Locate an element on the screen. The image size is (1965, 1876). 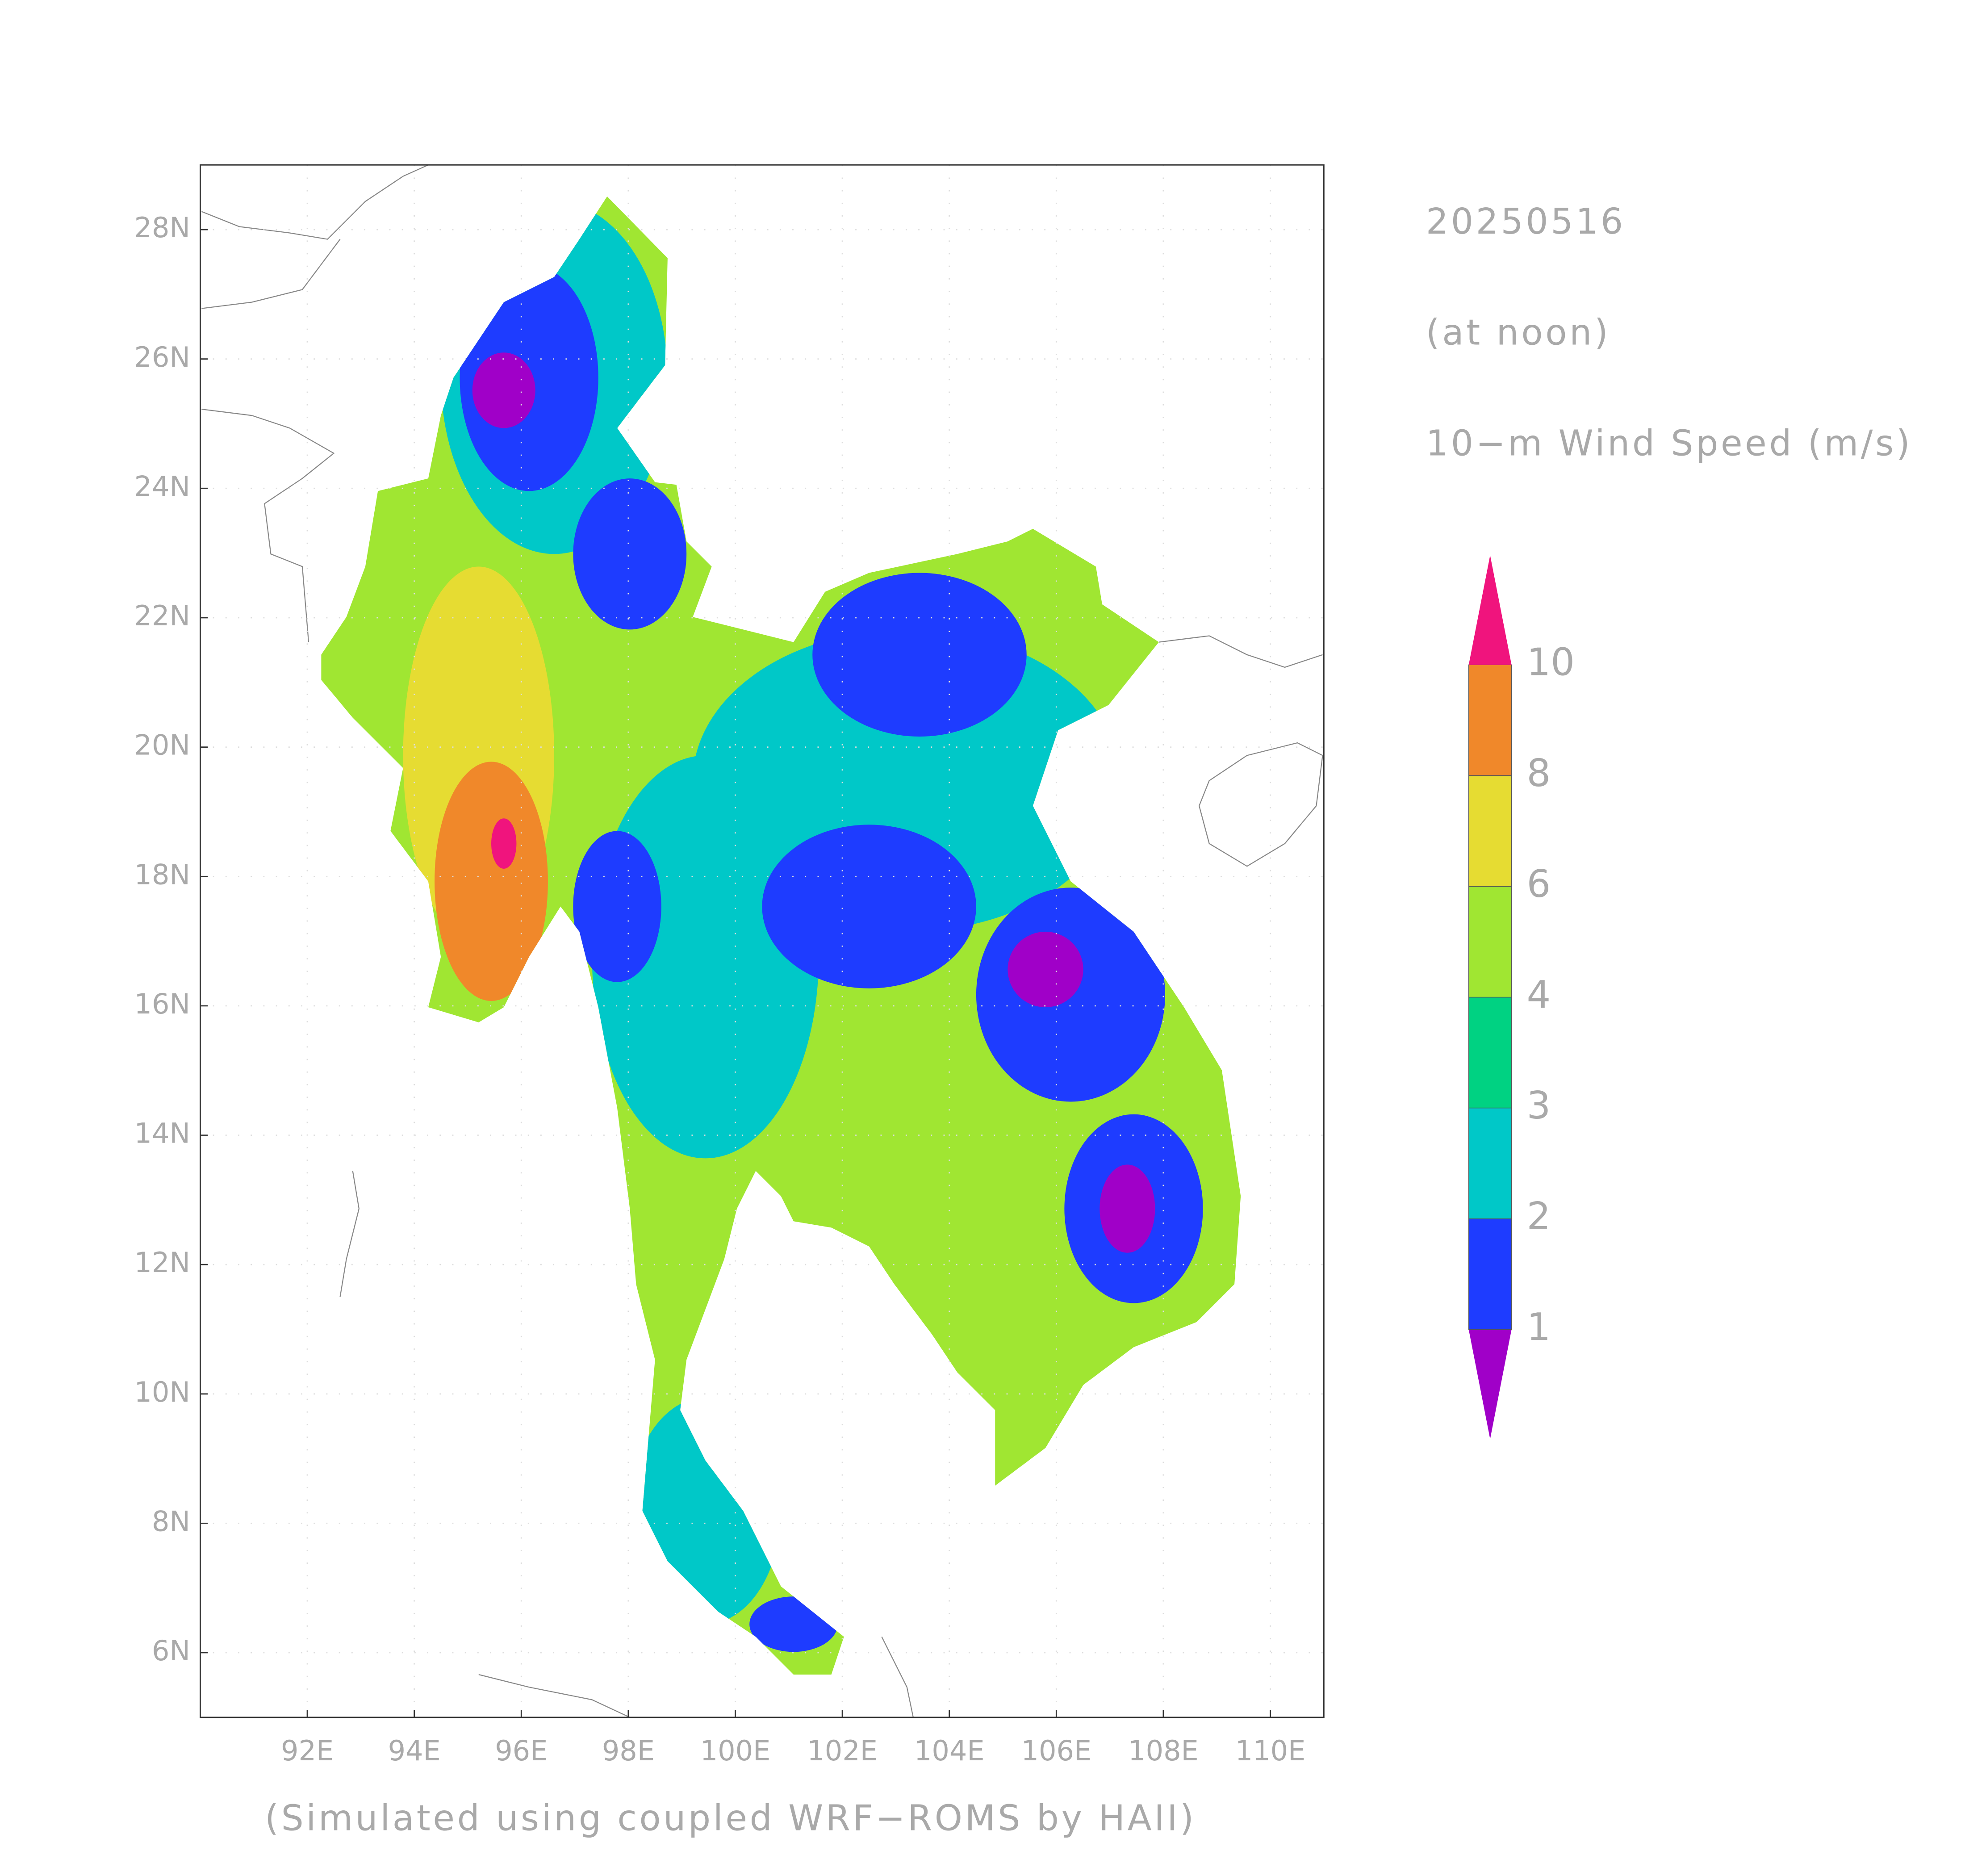
x-tick-label: 110E is located at coordinates (1270, 1750).